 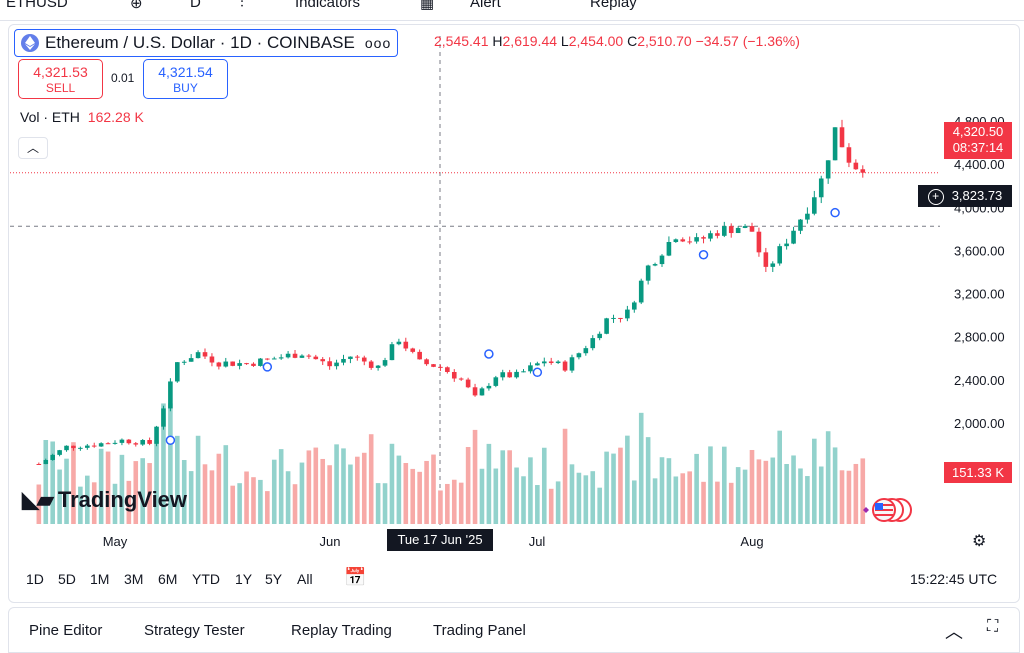 What do you see at coordinates (60, 79) in the screenshot?
I see `sell-button: 4,321.53 SELL` at bounding box center [60, 79].